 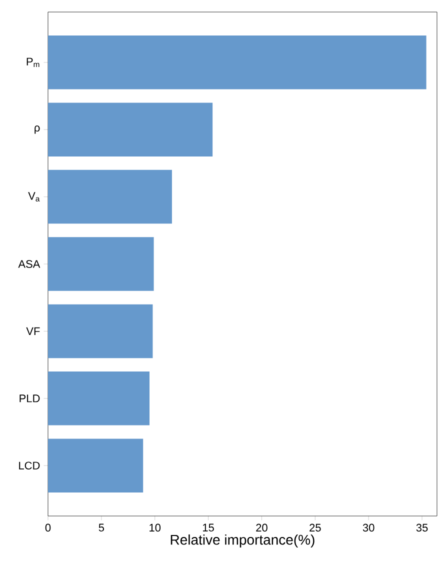 What do you see at coordinates (155, 528) in the screenshot?
I see `x-tick-label: 10` at bounding box center [155, 528].